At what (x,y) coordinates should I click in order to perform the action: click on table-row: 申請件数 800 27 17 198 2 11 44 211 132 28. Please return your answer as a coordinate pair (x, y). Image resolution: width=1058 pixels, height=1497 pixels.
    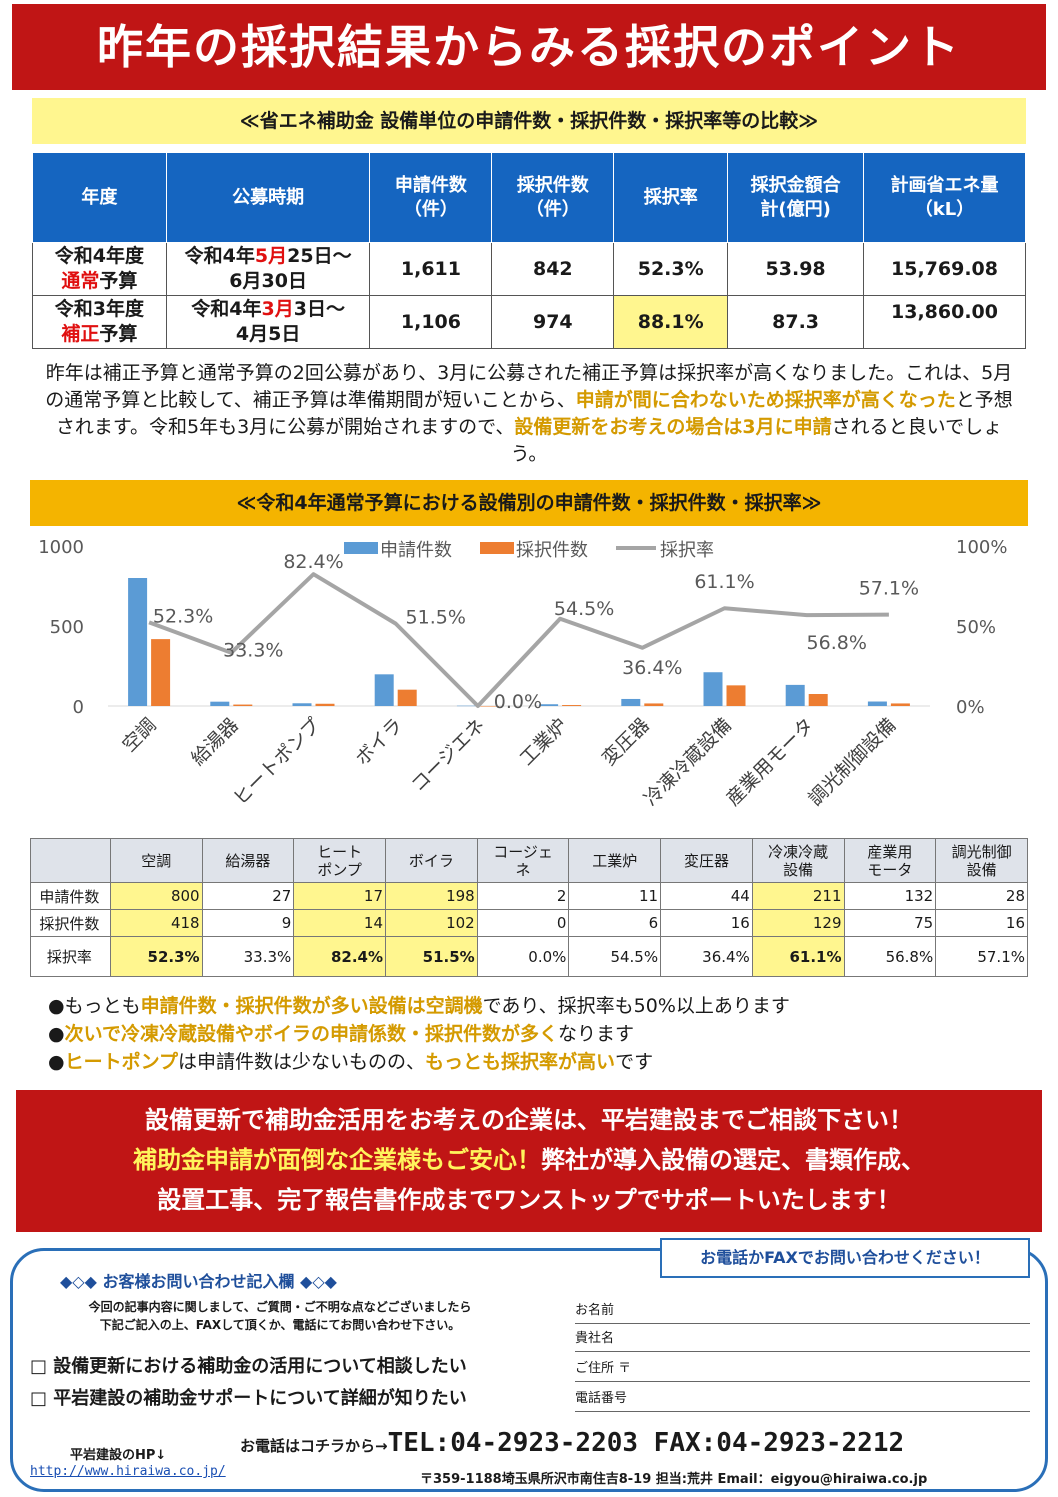
    Looking at the image, I should click on (529, 896).